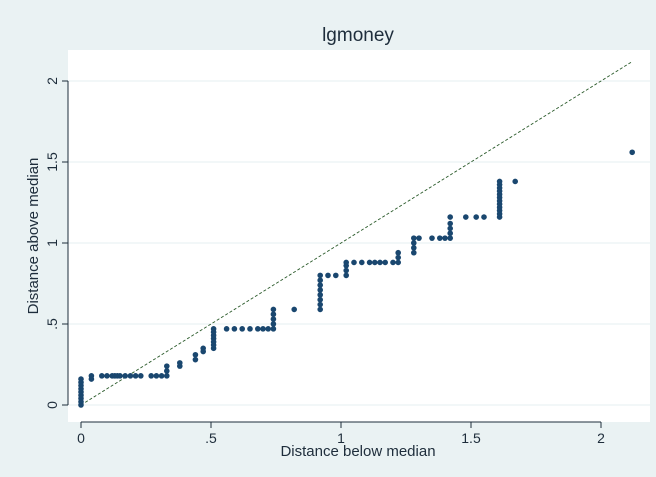 This screenshot has height=477, width=656. I want to click on y-tick-label-0: 0, so click(52, 405).